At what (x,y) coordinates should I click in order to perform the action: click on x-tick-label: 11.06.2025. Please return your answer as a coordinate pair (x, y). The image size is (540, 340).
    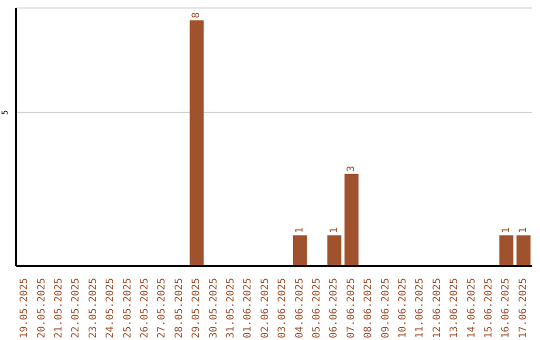
    Looking at the image, I should click on (420, 308).